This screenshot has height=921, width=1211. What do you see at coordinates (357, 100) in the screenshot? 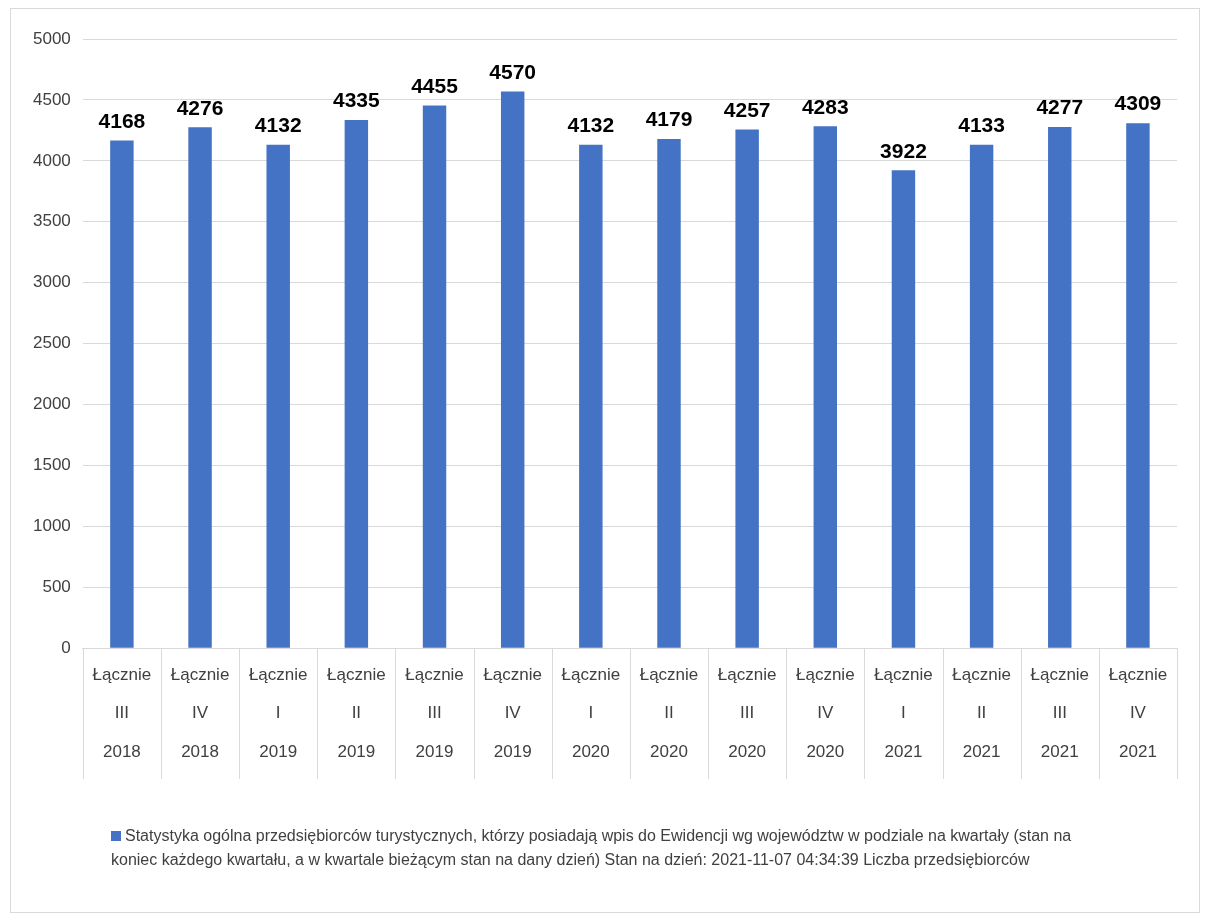
I see `data-label: 4335` at bounding box center [357, 100].